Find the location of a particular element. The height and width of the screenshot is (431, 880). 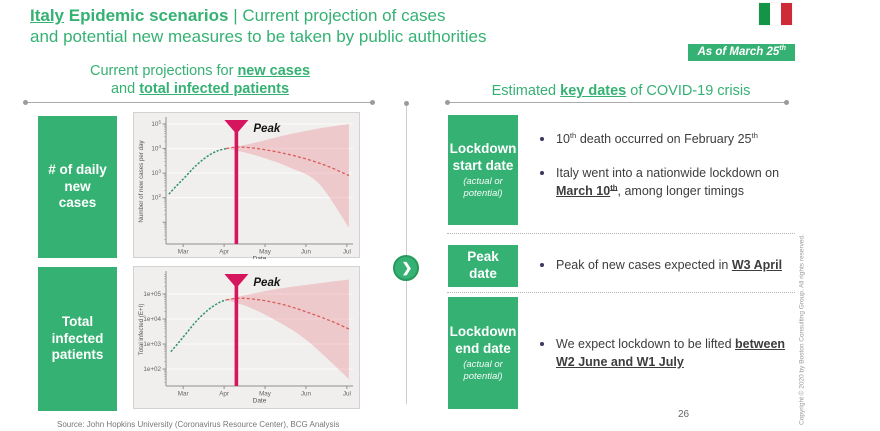

label-daily-new-cases: # of daily new cases is located at coordinates (77, 186).